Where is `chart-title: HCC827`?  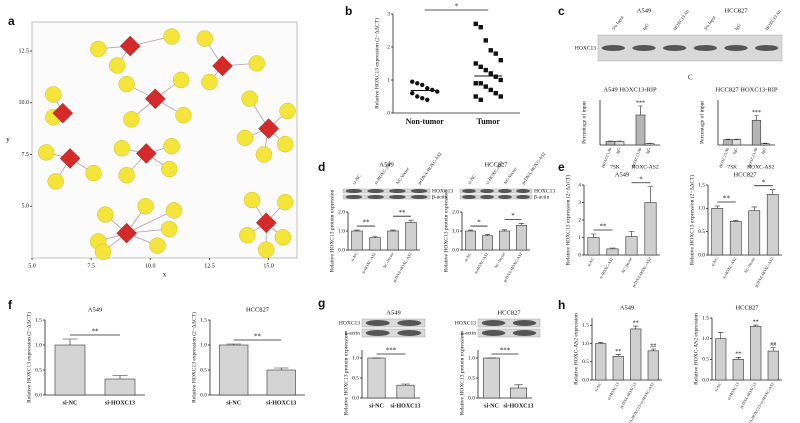 chart-title: HCC827 is located at coordinates (745, 174).